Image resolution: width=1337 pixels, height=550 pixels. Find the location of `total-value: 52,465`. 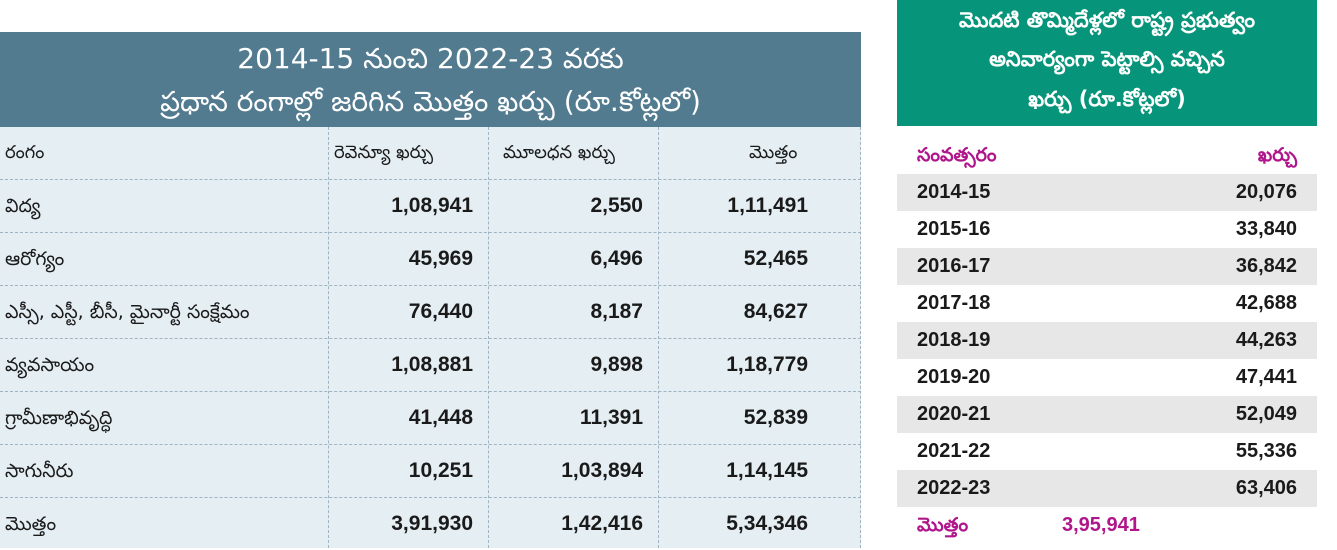

total-value: 52,465 is located at coordinates (775, 258).